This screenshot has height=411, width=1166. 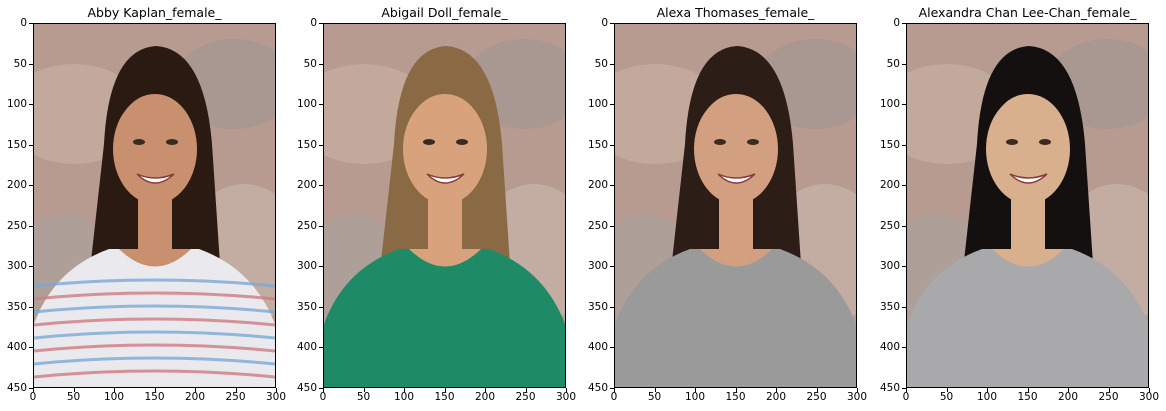 What do you see at coordinates (154, 12) in the screenshot?
I see `panel-title: Abby Kaplan_female_` at bounding box center [154, 12].